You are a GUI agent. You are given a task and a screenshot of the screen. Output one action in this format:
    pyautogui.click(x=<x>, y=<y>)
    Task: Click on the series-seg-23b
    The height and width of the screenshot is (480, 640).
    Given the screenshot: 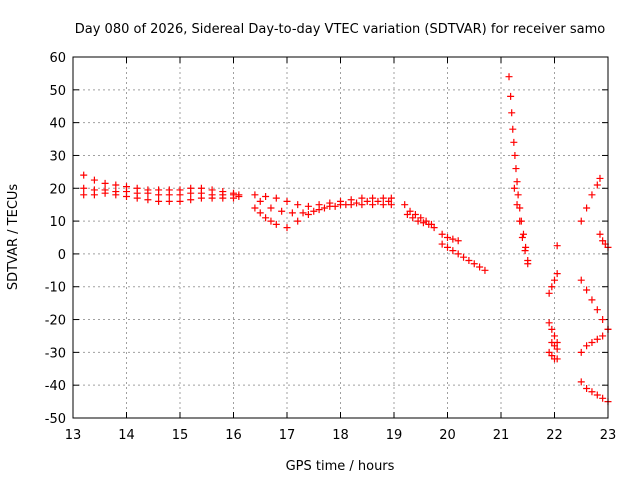 What is the action you would take?
    pyautogui.click(x=594, y=304)
    